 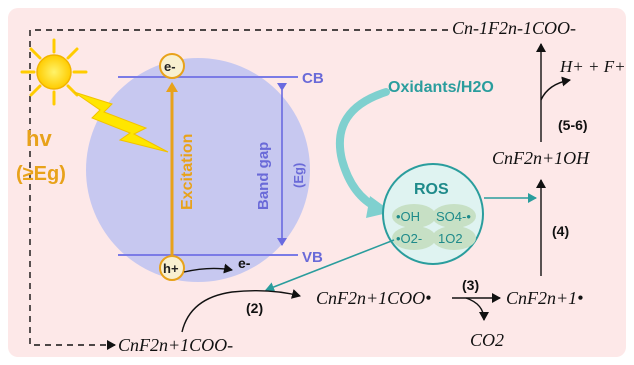 What do you see at coordinates (514, 28) in the screenshot?
I see `species-product: Cn-1F2n-1COO-` at bounding box center [514, 28].